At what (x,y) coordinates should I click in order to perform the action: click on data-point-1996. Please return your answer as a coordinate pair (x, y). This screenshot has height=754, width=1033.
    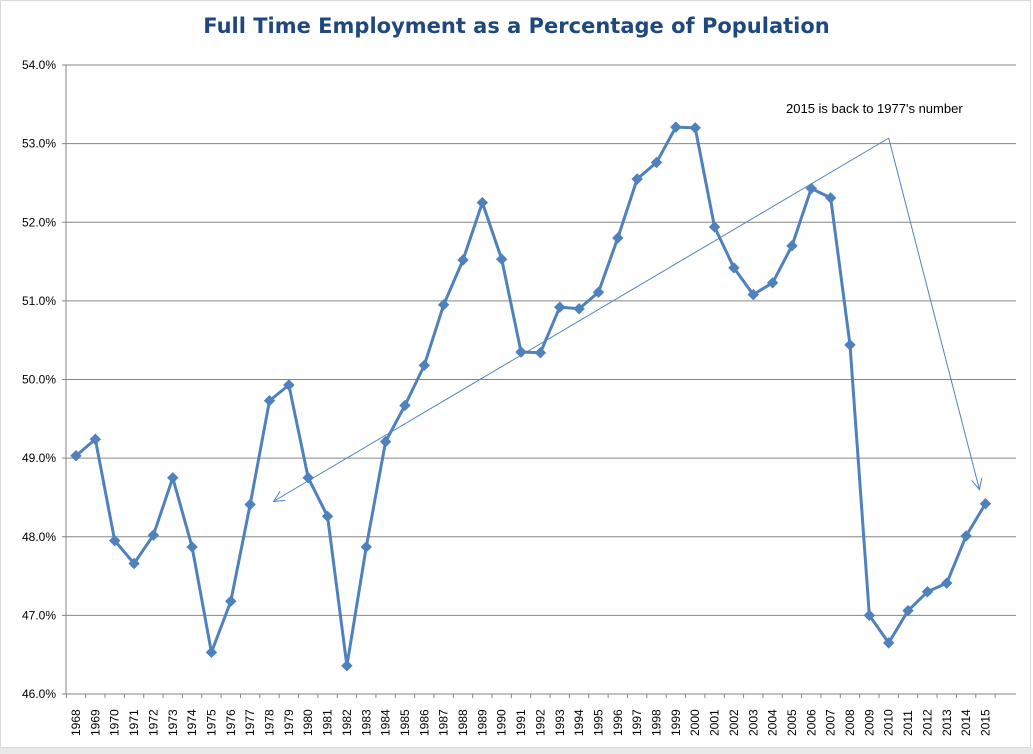
    Looking at the image, I should click on (618, 238).